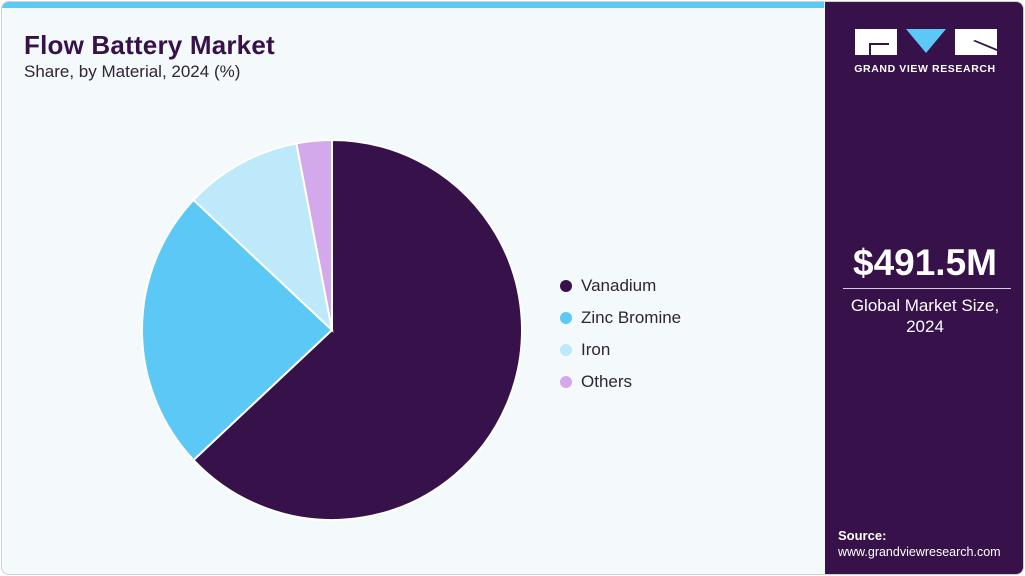 The image size is (1025, 576). What do you see at coordinates (924, 316) in the screenshot?
I see `market-size-label: Global Market Size, 2024` at bounding box center [924, 316].